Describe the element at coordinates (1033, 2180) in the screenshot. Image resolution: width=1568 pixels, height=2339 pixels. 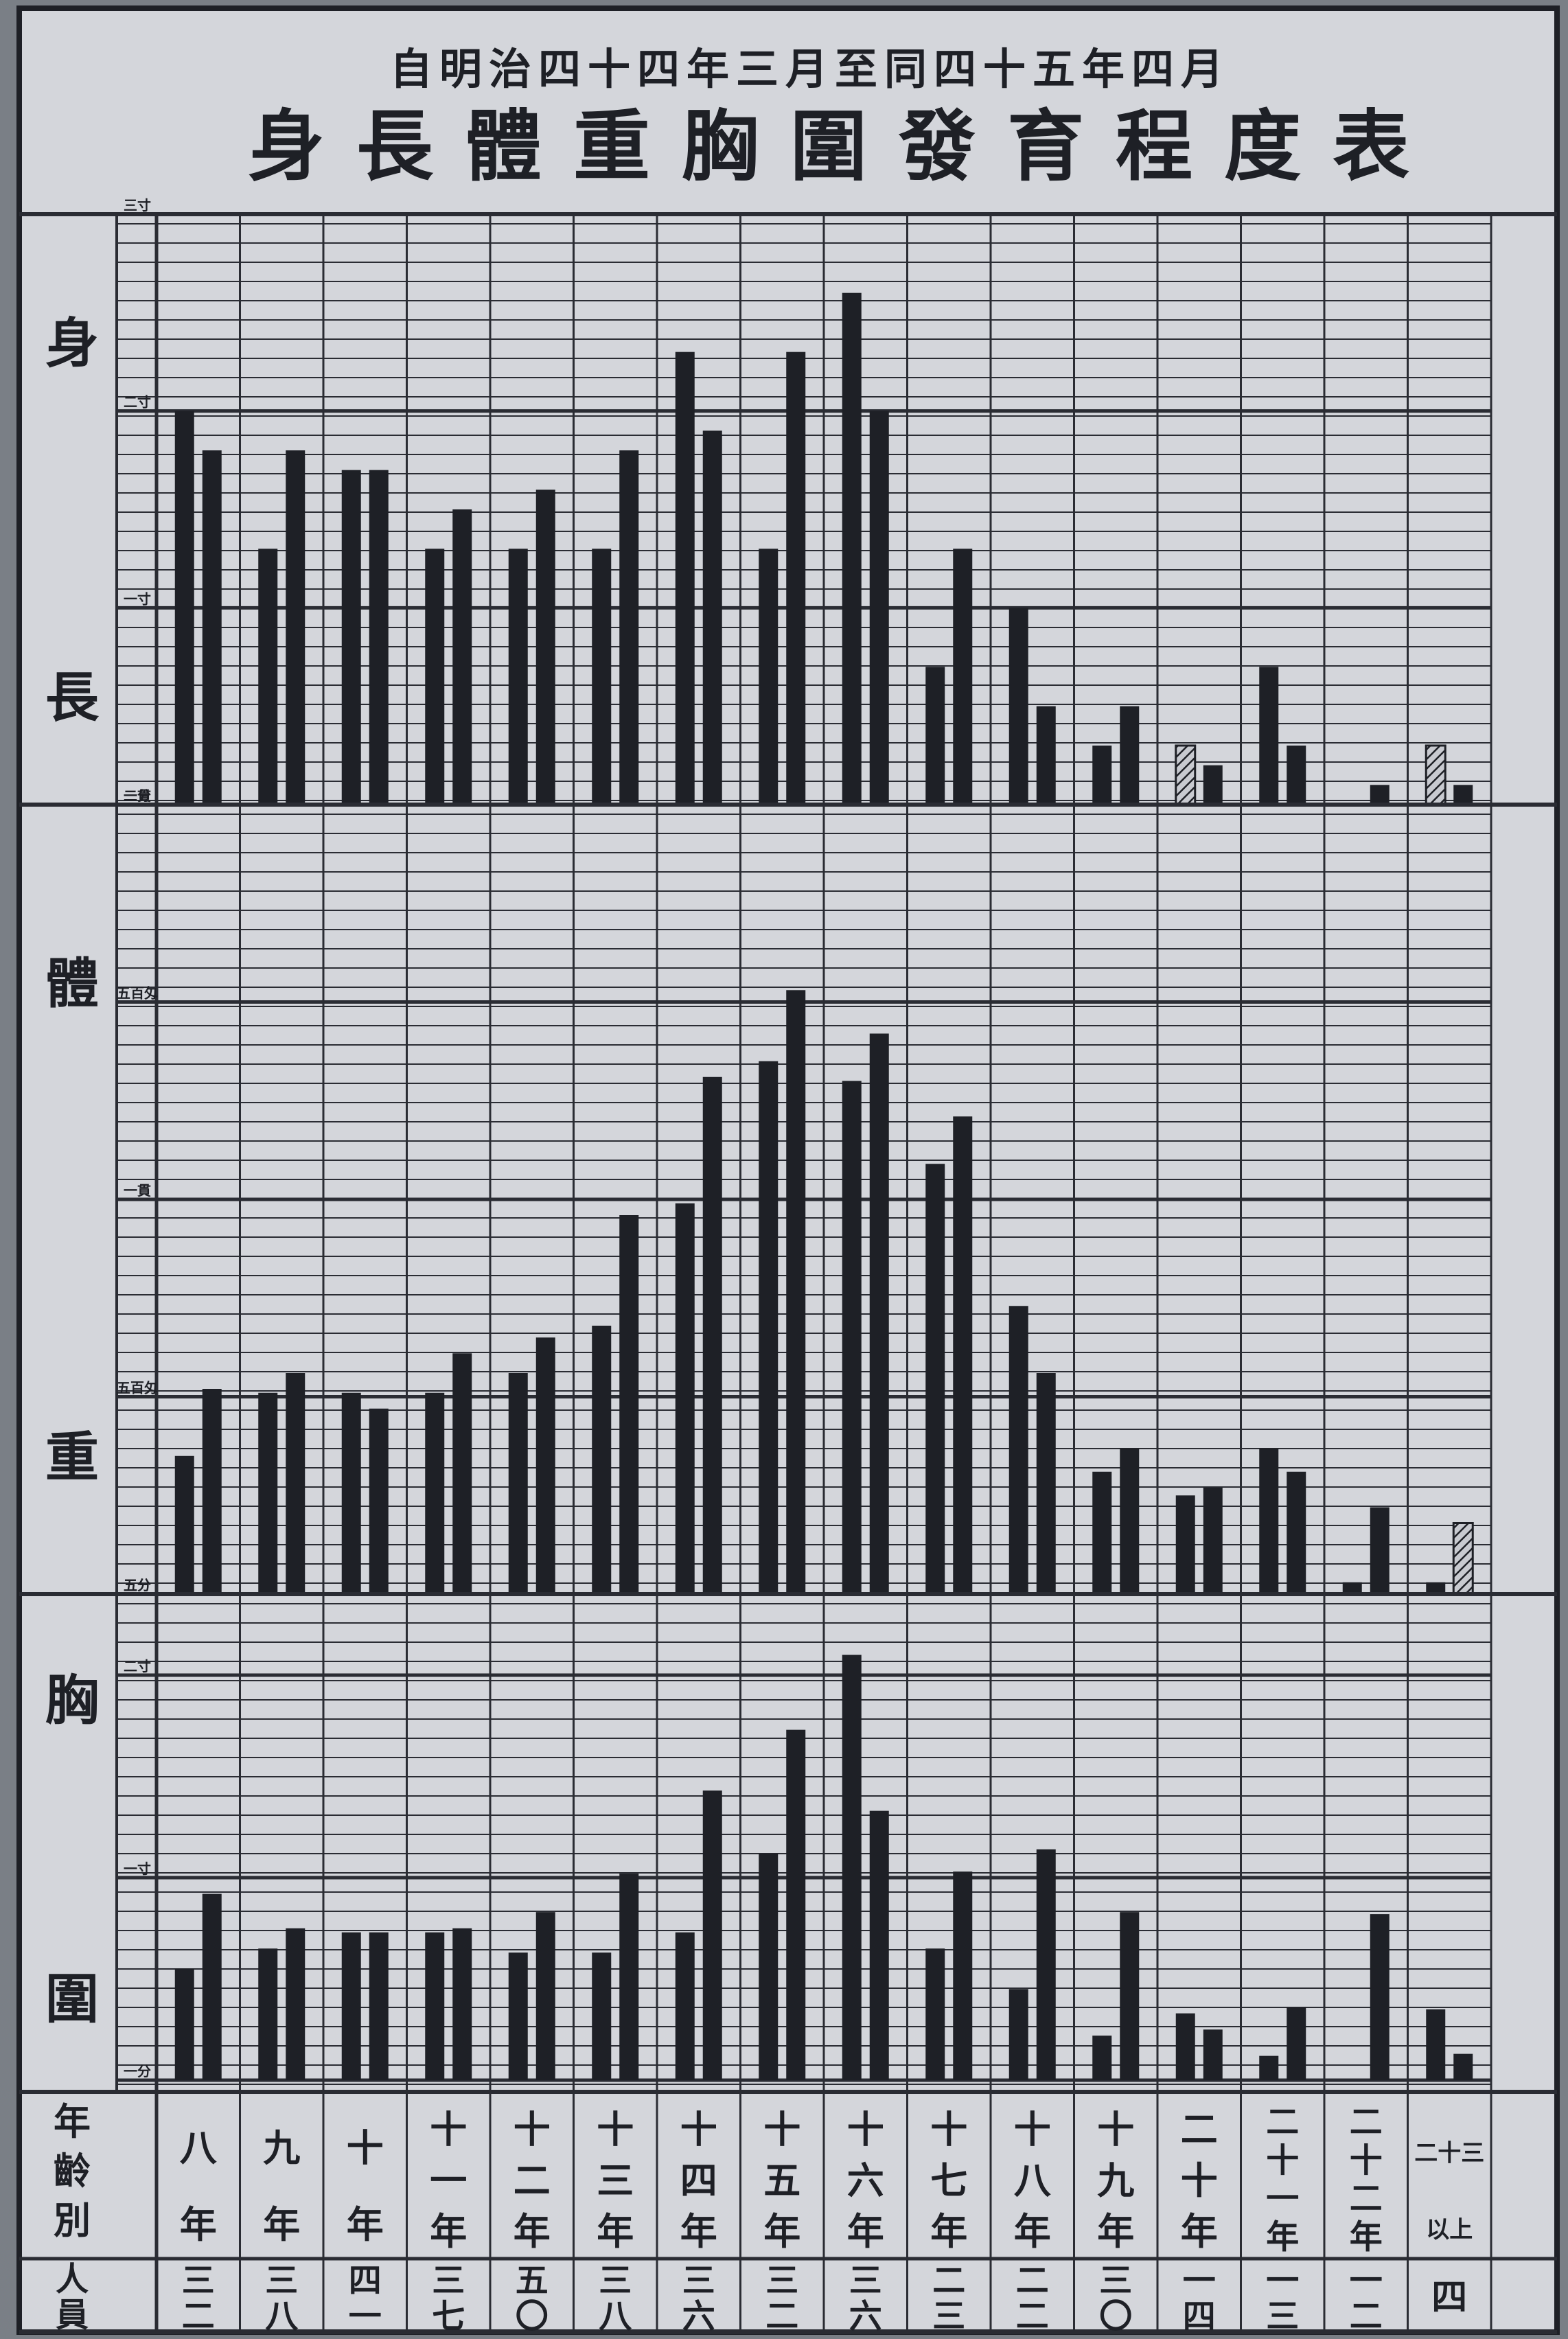
I see `category-label: 八` at that location.